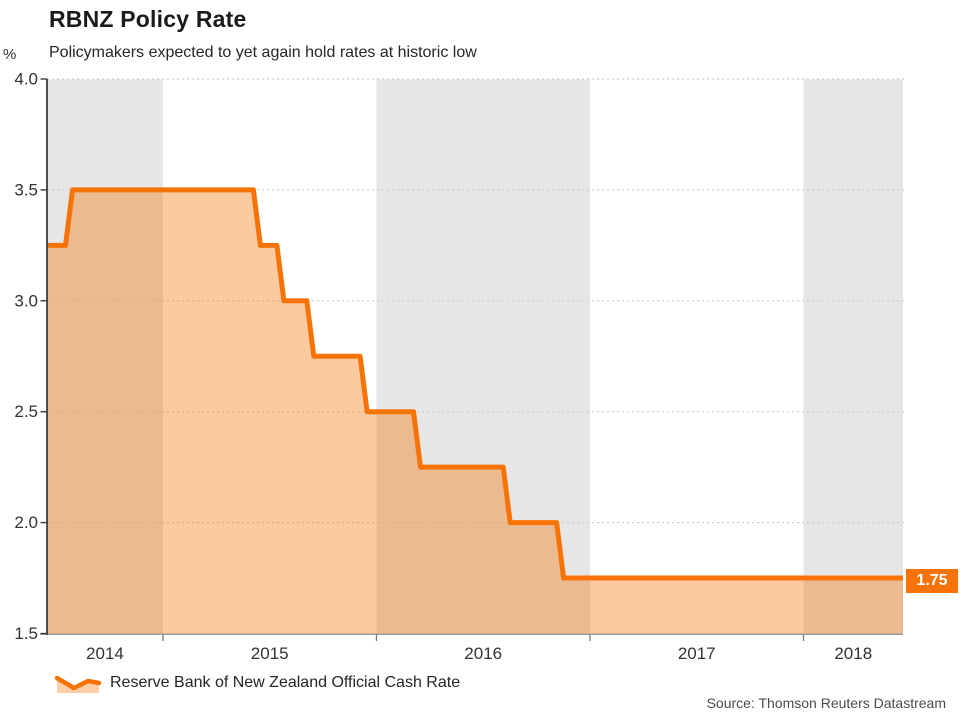 The height and width of the screenshot is (720, 960). Describe the element at coordinates (26, 522) in the screenshot. I see `y-tick-label: 2.0` at that location.